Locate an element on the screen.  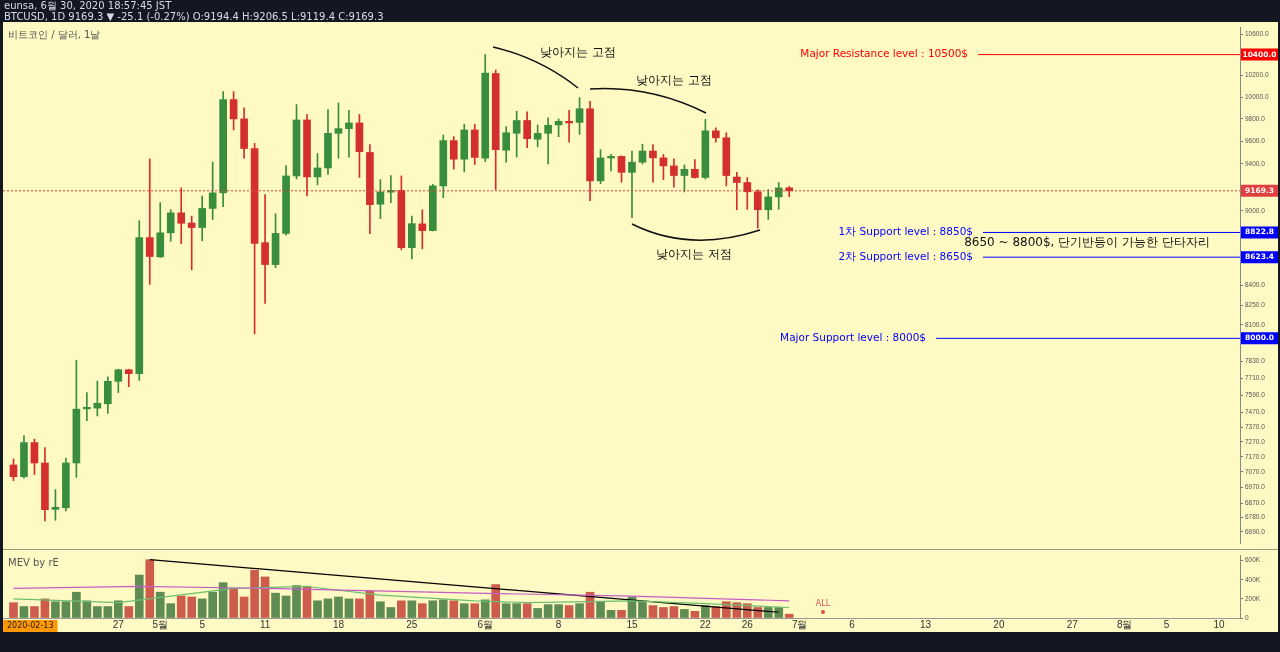
x-tick-label: 5월 is located at coordinates (160, 624).